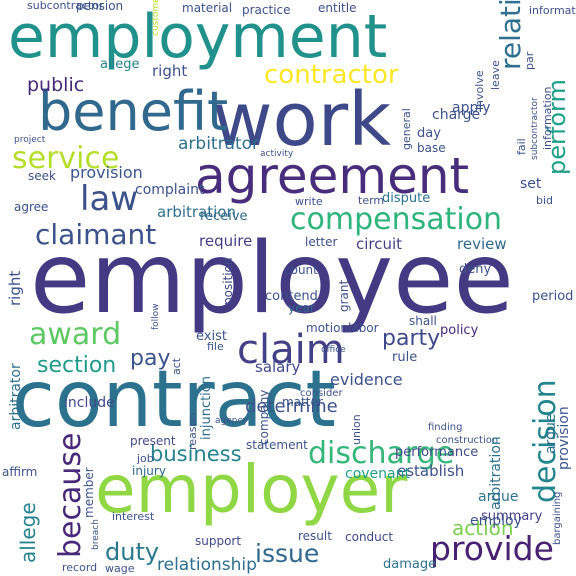 Image resolution: width=576 pixels, height=576 pixels. I want to click on word-dispute: complaint, so click(170, 190).